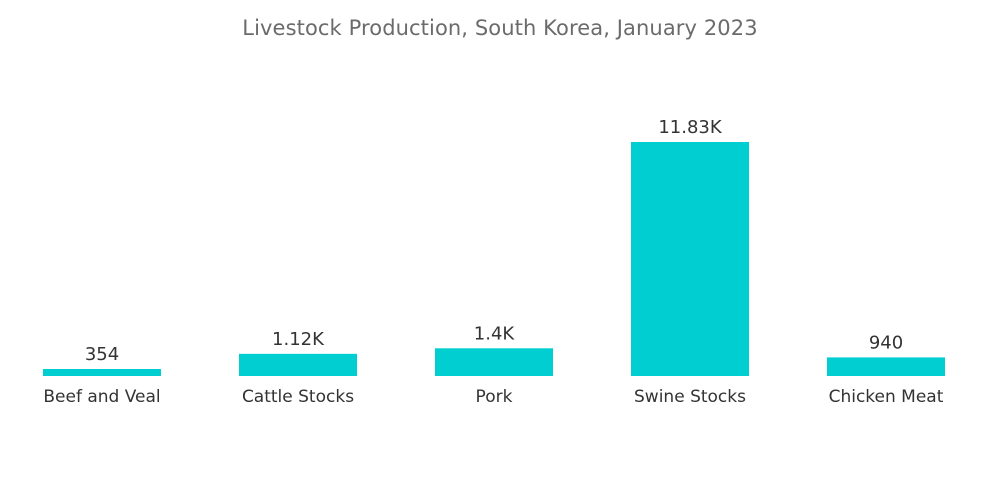  What do you see at coordinates (886, 397) in the screenshot?
I see `category-label: Chicken Meat` at bounding box center [886, 397].